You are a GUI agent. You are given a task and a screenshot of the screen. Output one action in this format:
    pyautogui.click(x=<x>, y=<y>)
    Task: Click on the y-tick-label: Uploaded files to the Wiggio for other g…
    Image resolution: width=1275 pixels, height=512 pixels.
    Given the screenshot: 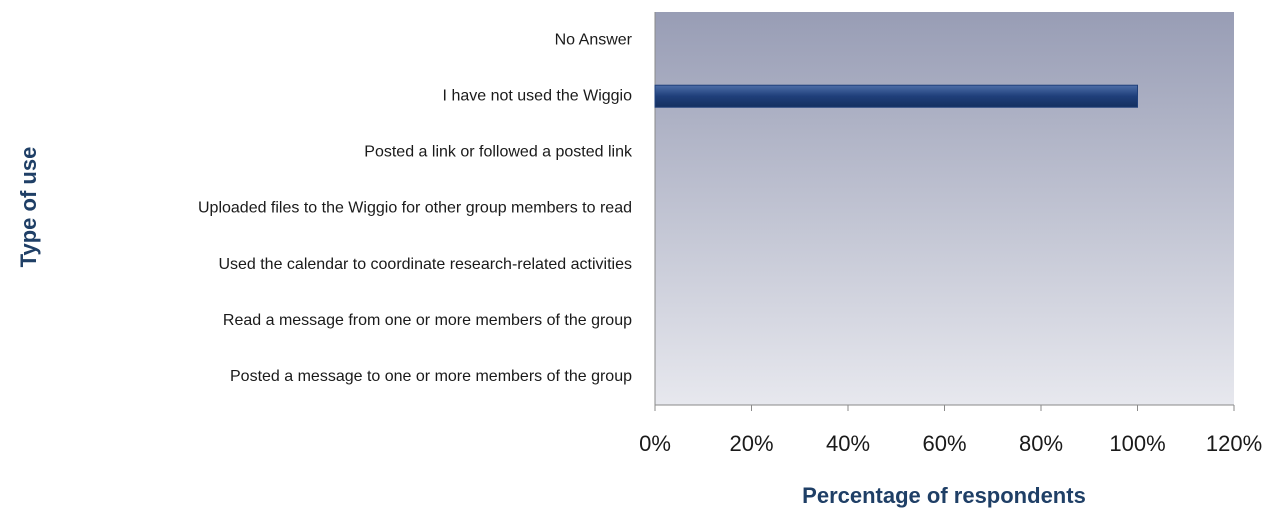 What is the action you would take?
    pyautogui.click(x=415, y=208)
    